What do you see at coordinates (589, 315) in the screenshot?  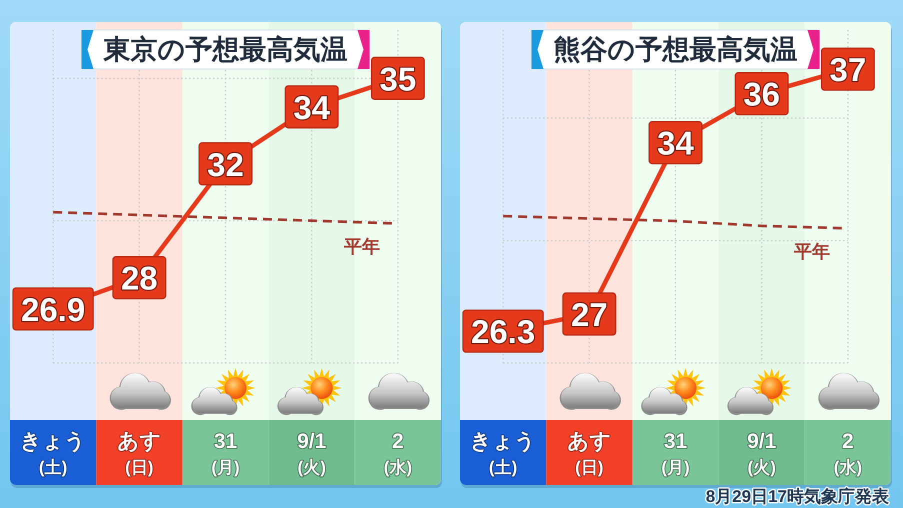 I see `data-label: 27` at bounding box center [589, 315].